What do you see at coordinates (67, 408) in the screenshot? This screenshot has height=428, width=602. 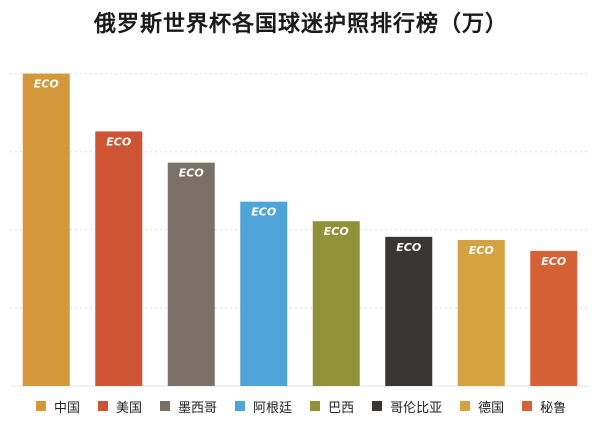 I see `legend-label: 中国` at bounding box center [67, 408].